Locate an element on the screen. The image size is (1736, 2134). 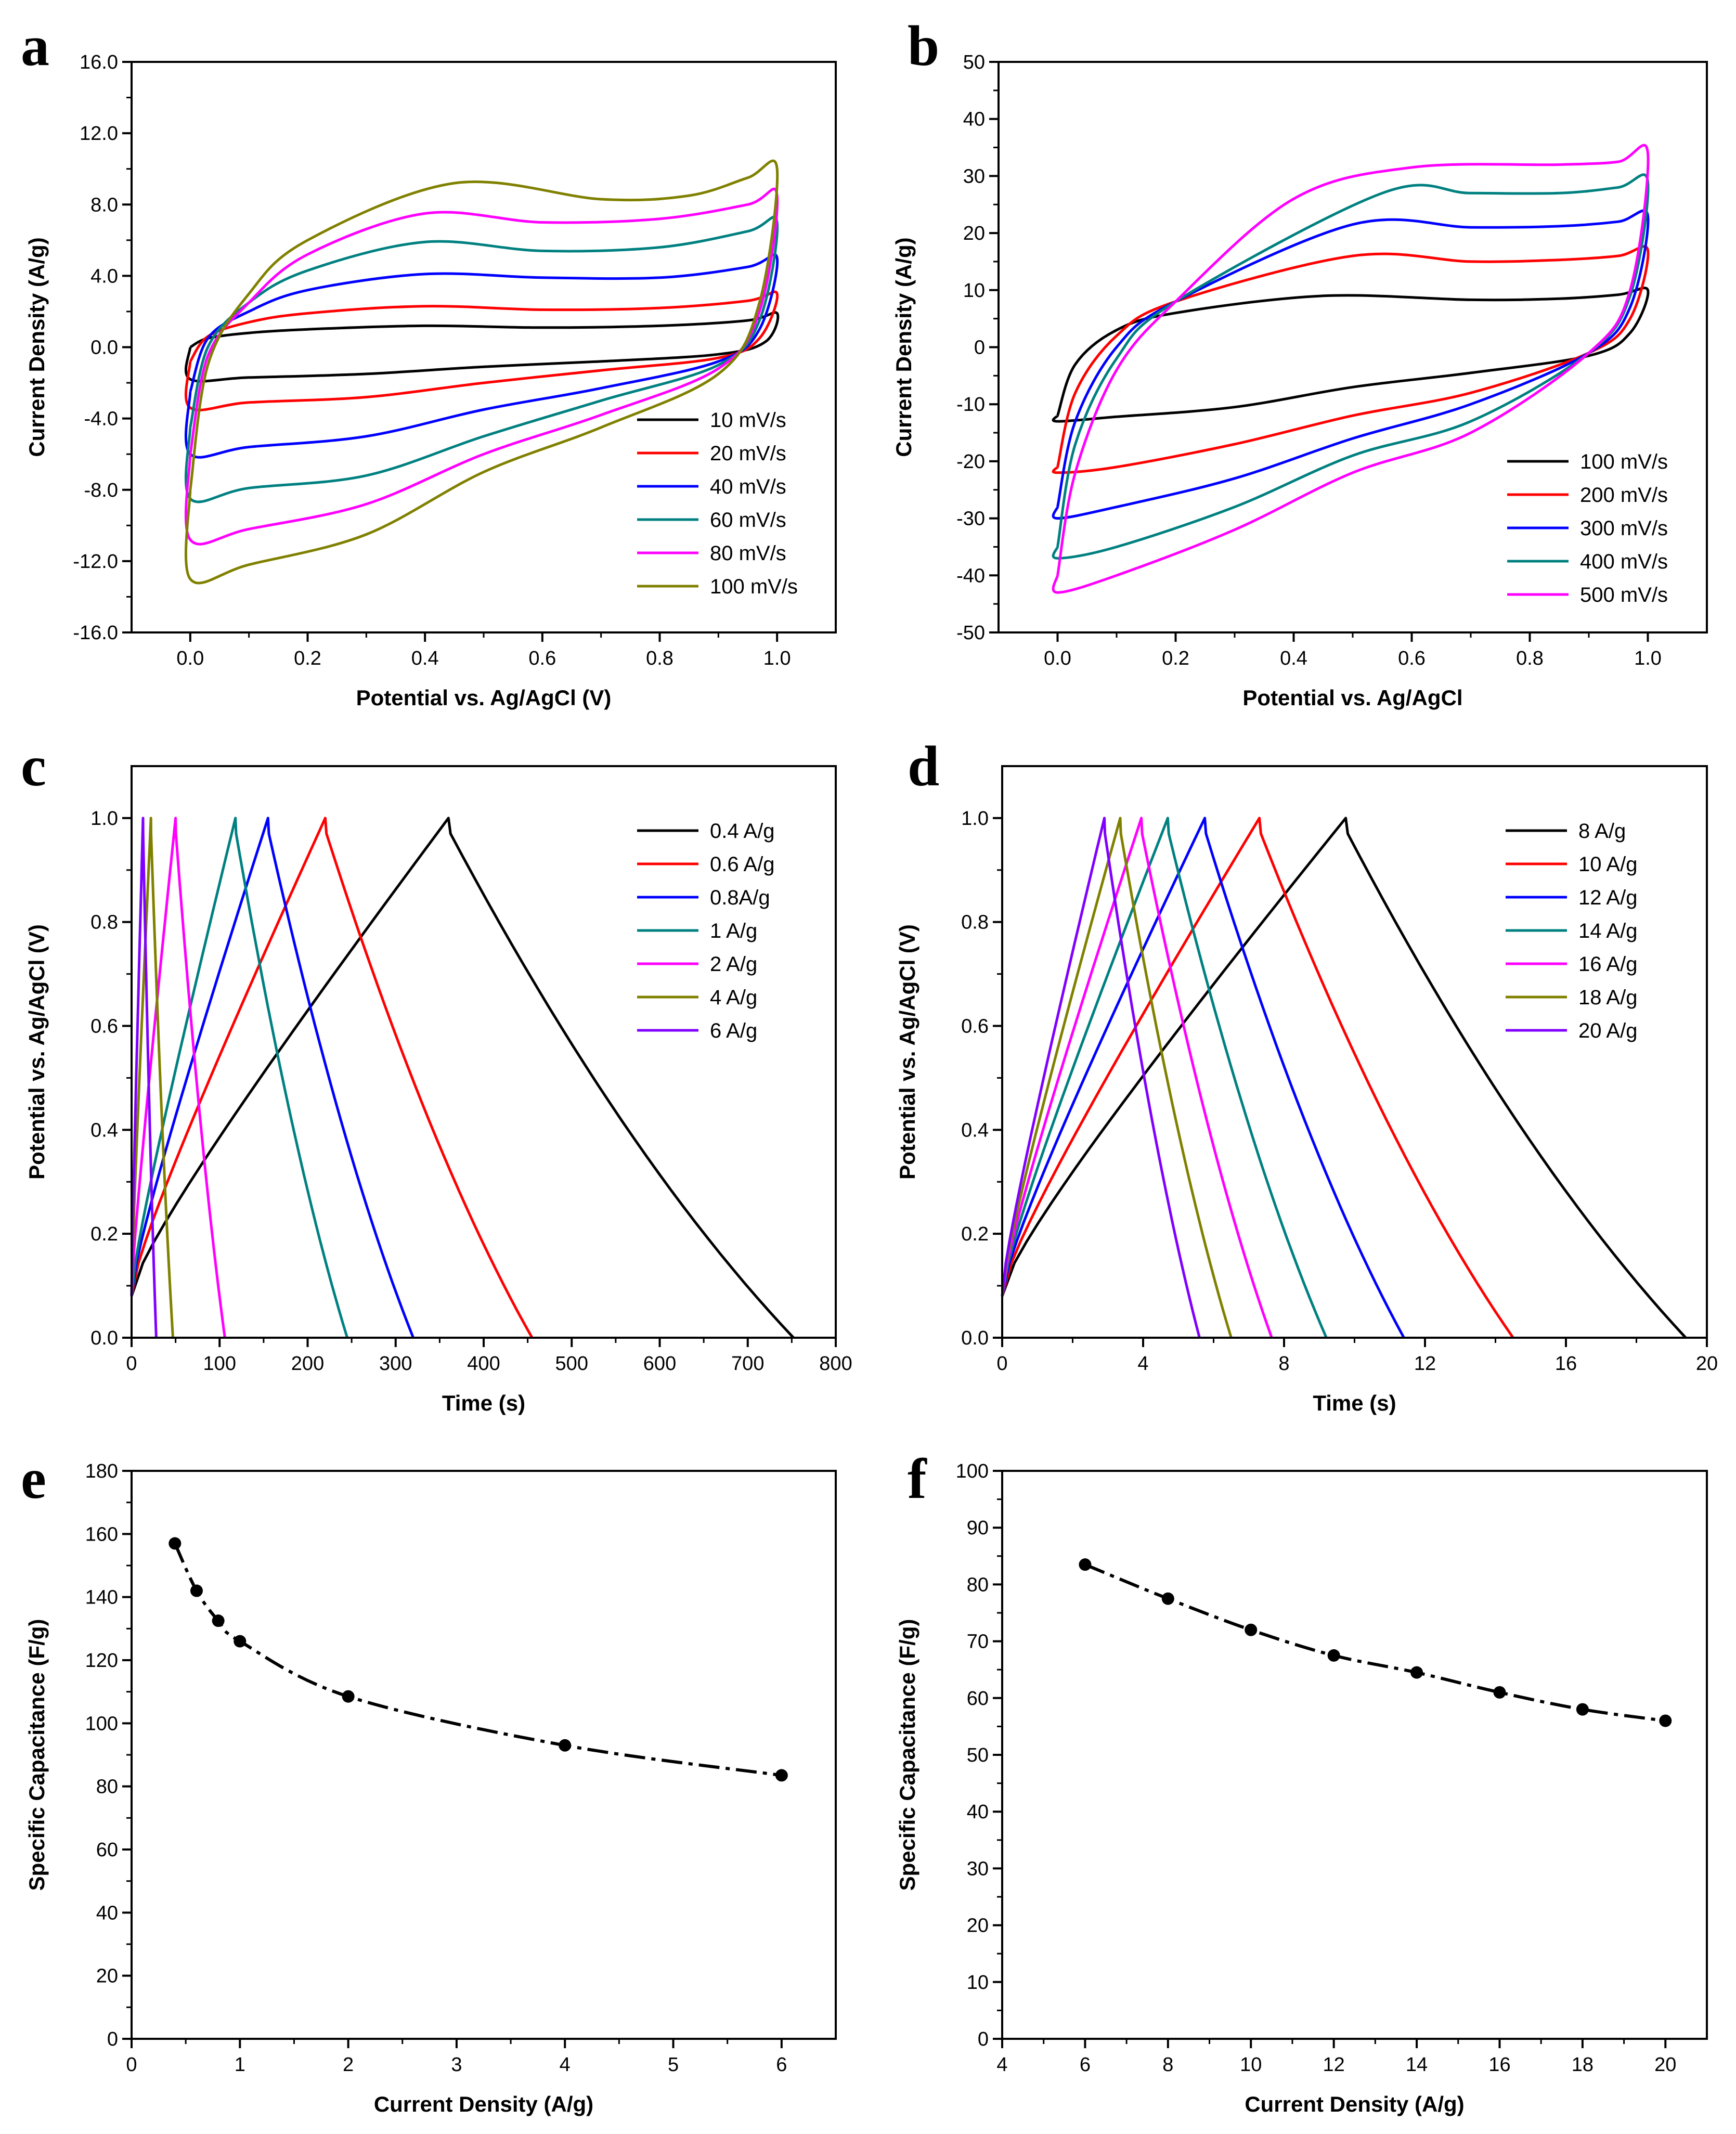
y-tick-label-b-9: 30 is located at coordinates (974, 176).